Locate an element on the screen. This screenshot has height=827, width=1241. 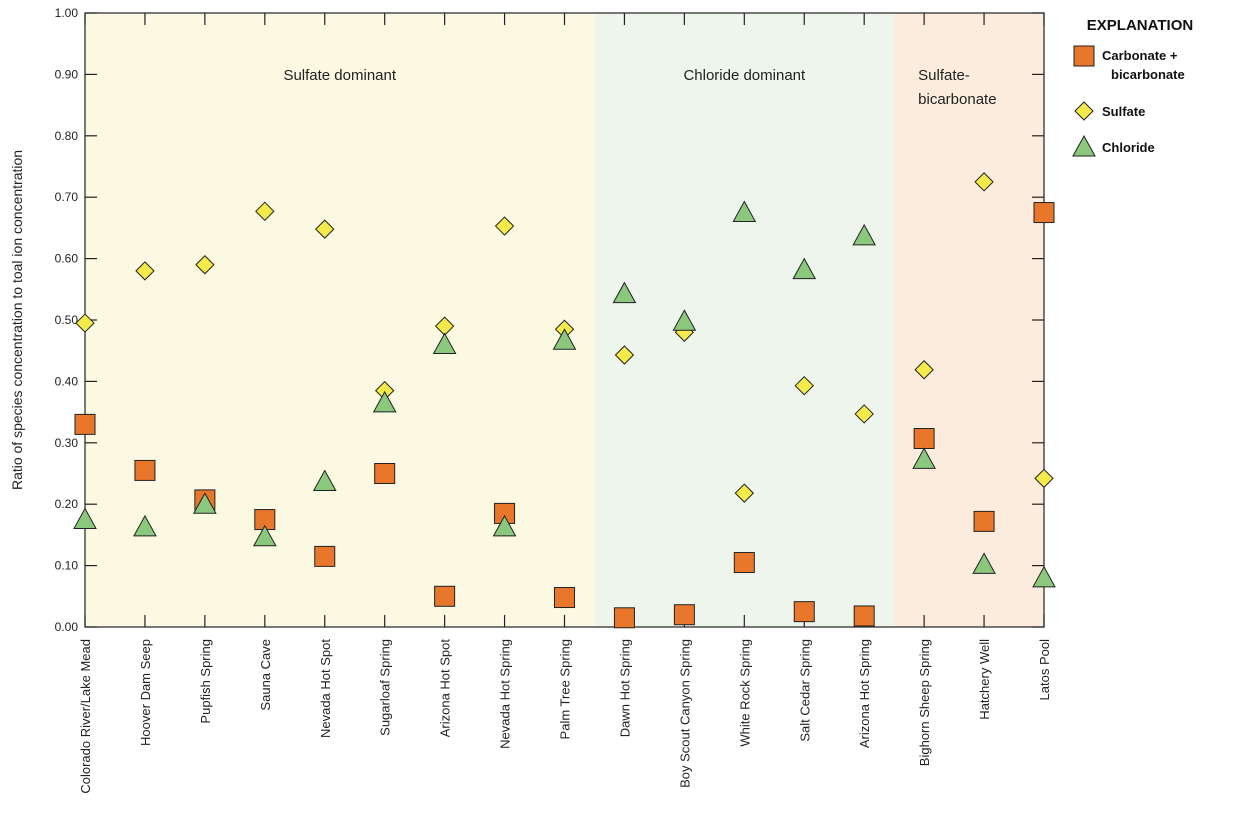
y-tick-label: 0.70 is located at coordinates (67, 197).